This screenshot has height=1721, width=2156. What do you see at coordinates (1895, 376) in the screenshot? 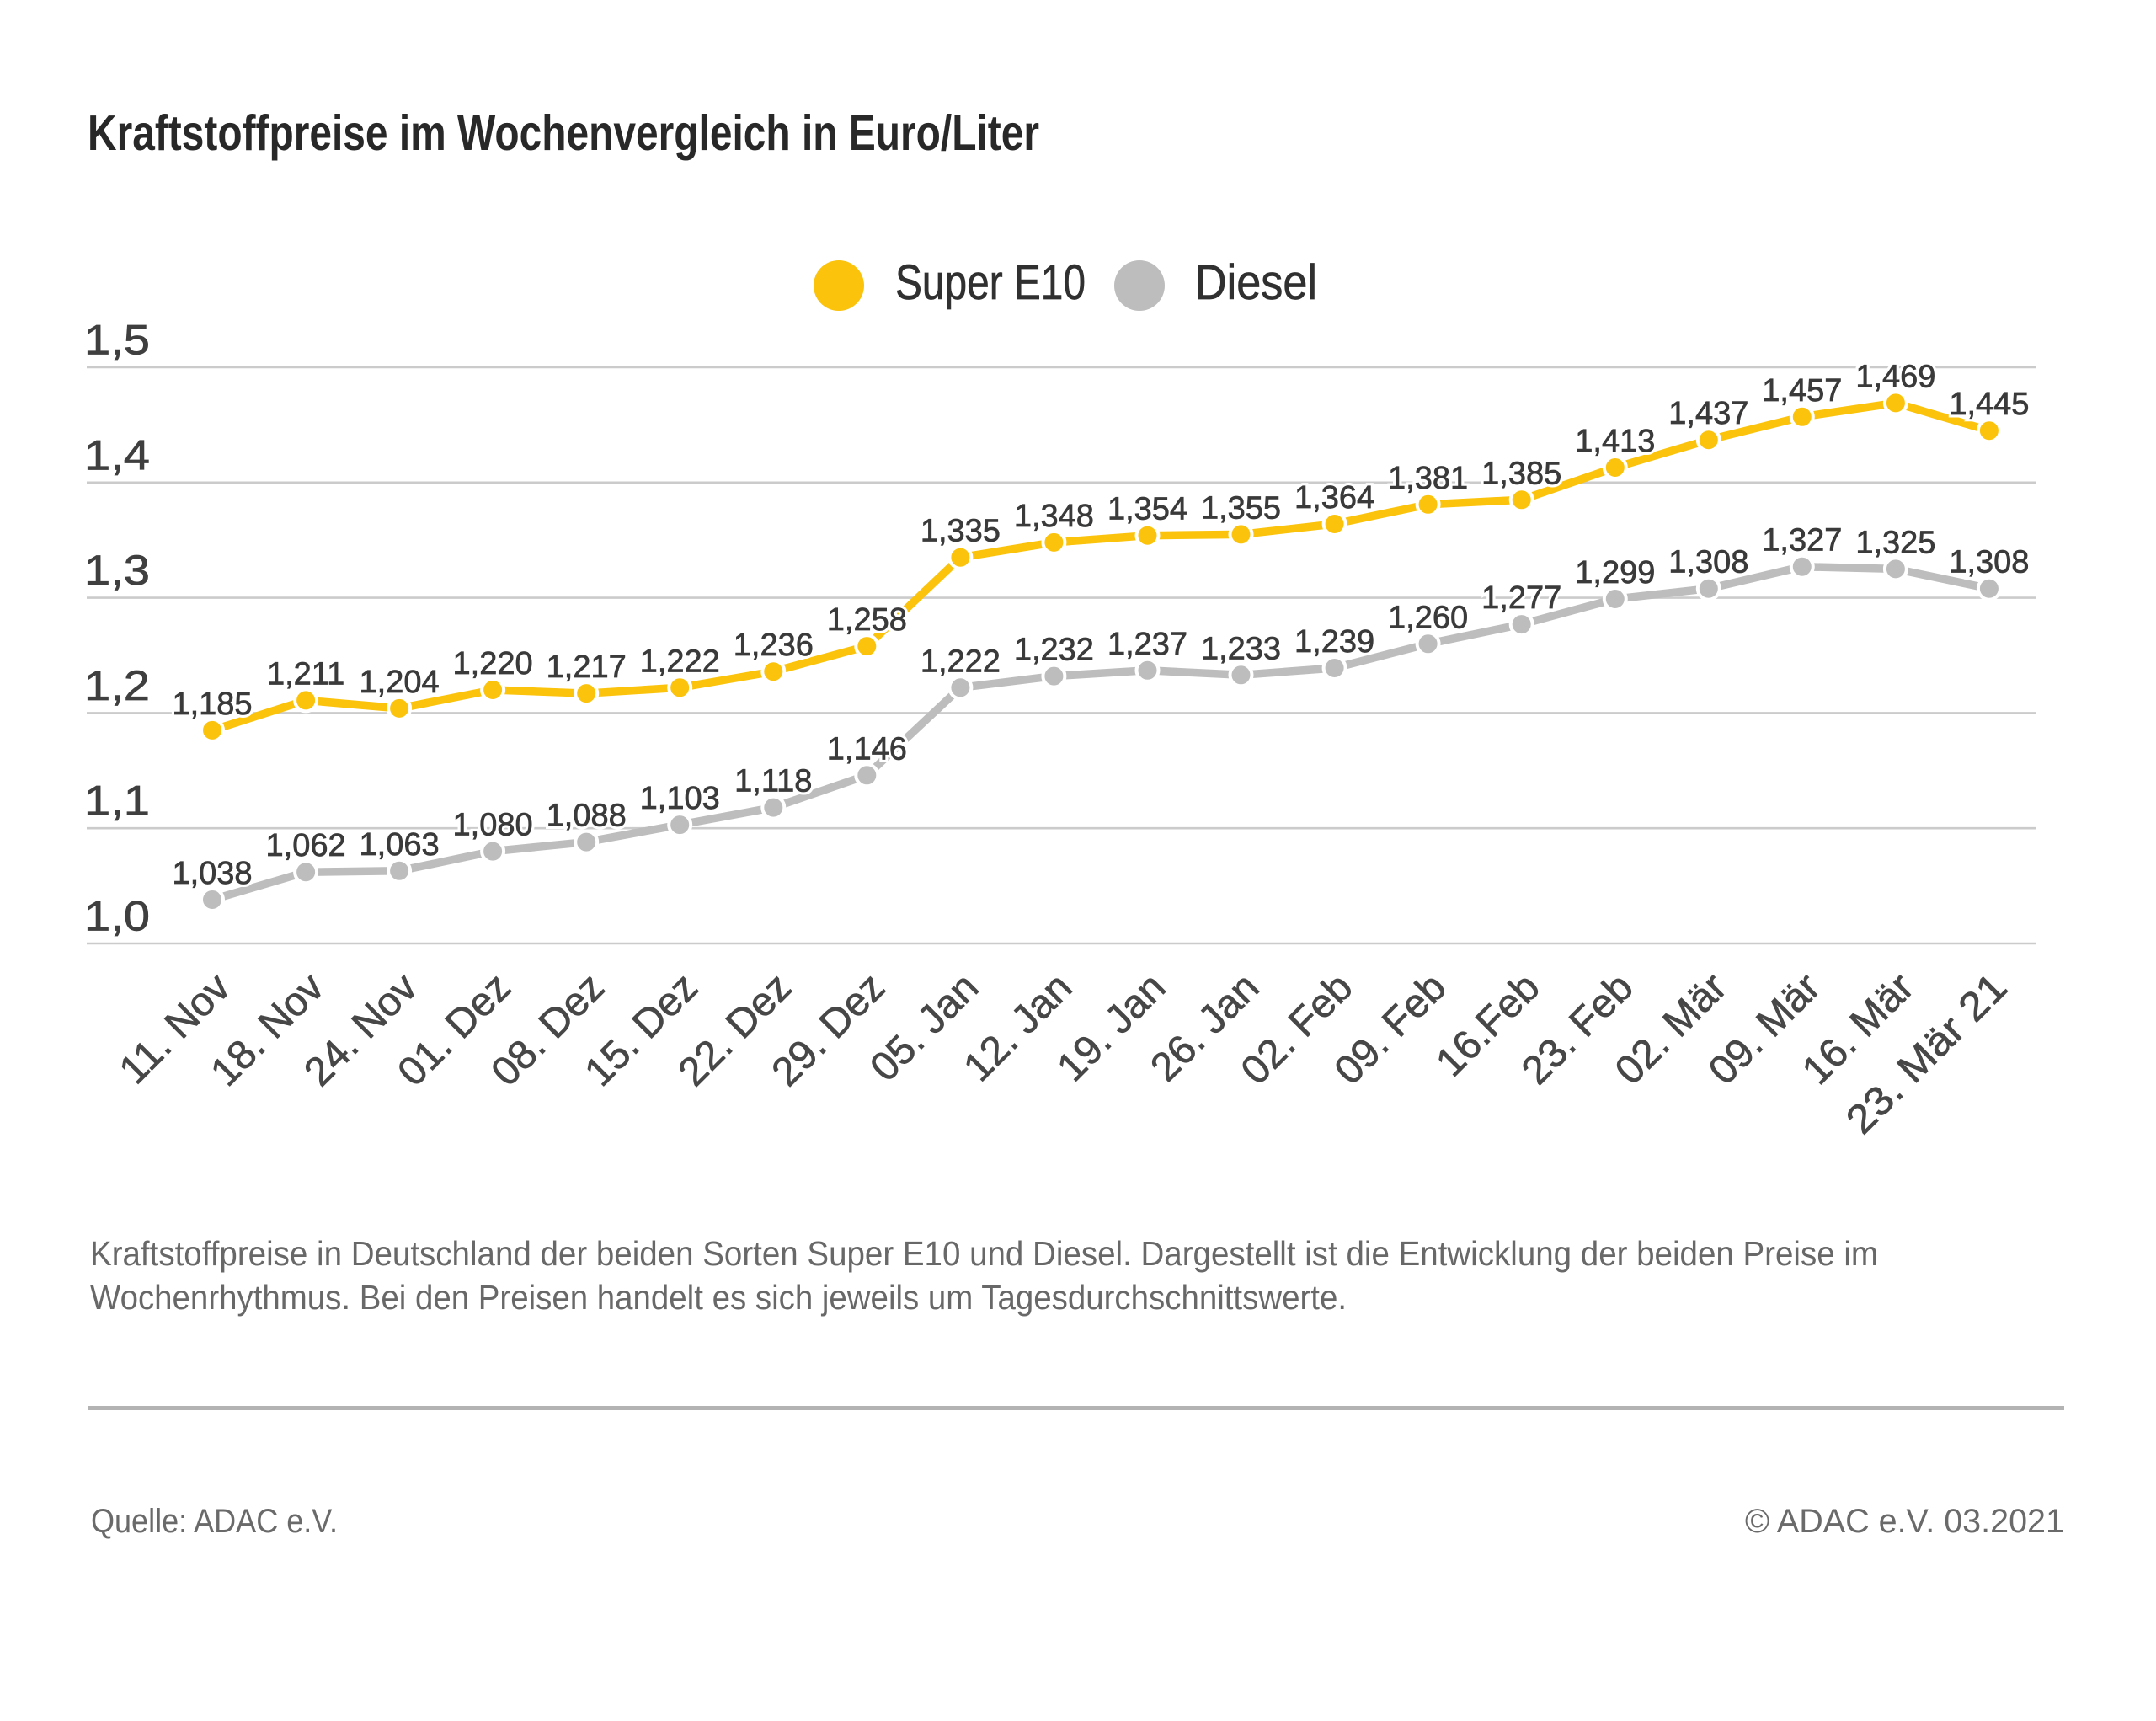
I see `svg-text: 1,469` at bounding box center [1895, 376].